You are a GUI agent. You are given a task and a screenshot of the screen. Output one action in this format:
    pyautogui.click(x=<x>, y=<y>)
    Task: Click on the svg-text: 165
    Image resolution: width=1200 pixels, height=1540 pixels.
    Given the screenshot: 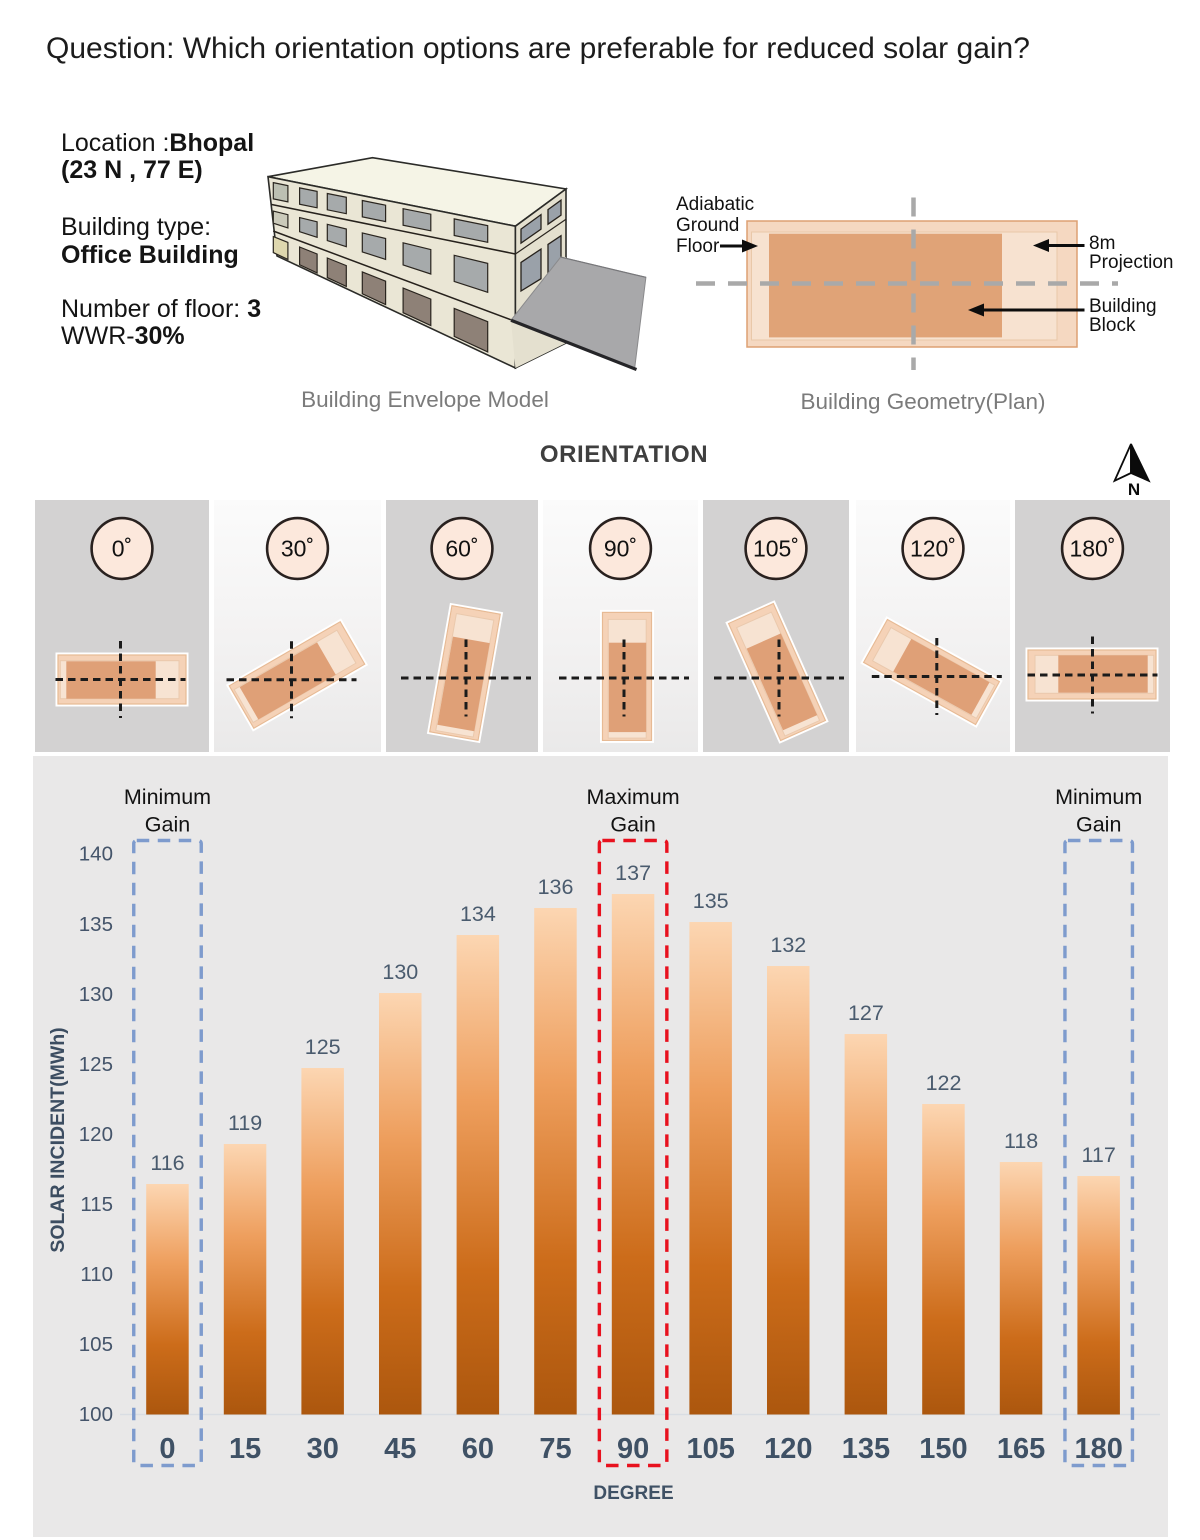 What is the action you would take?
    pyautogui.click(x=1021, y=1449)
    